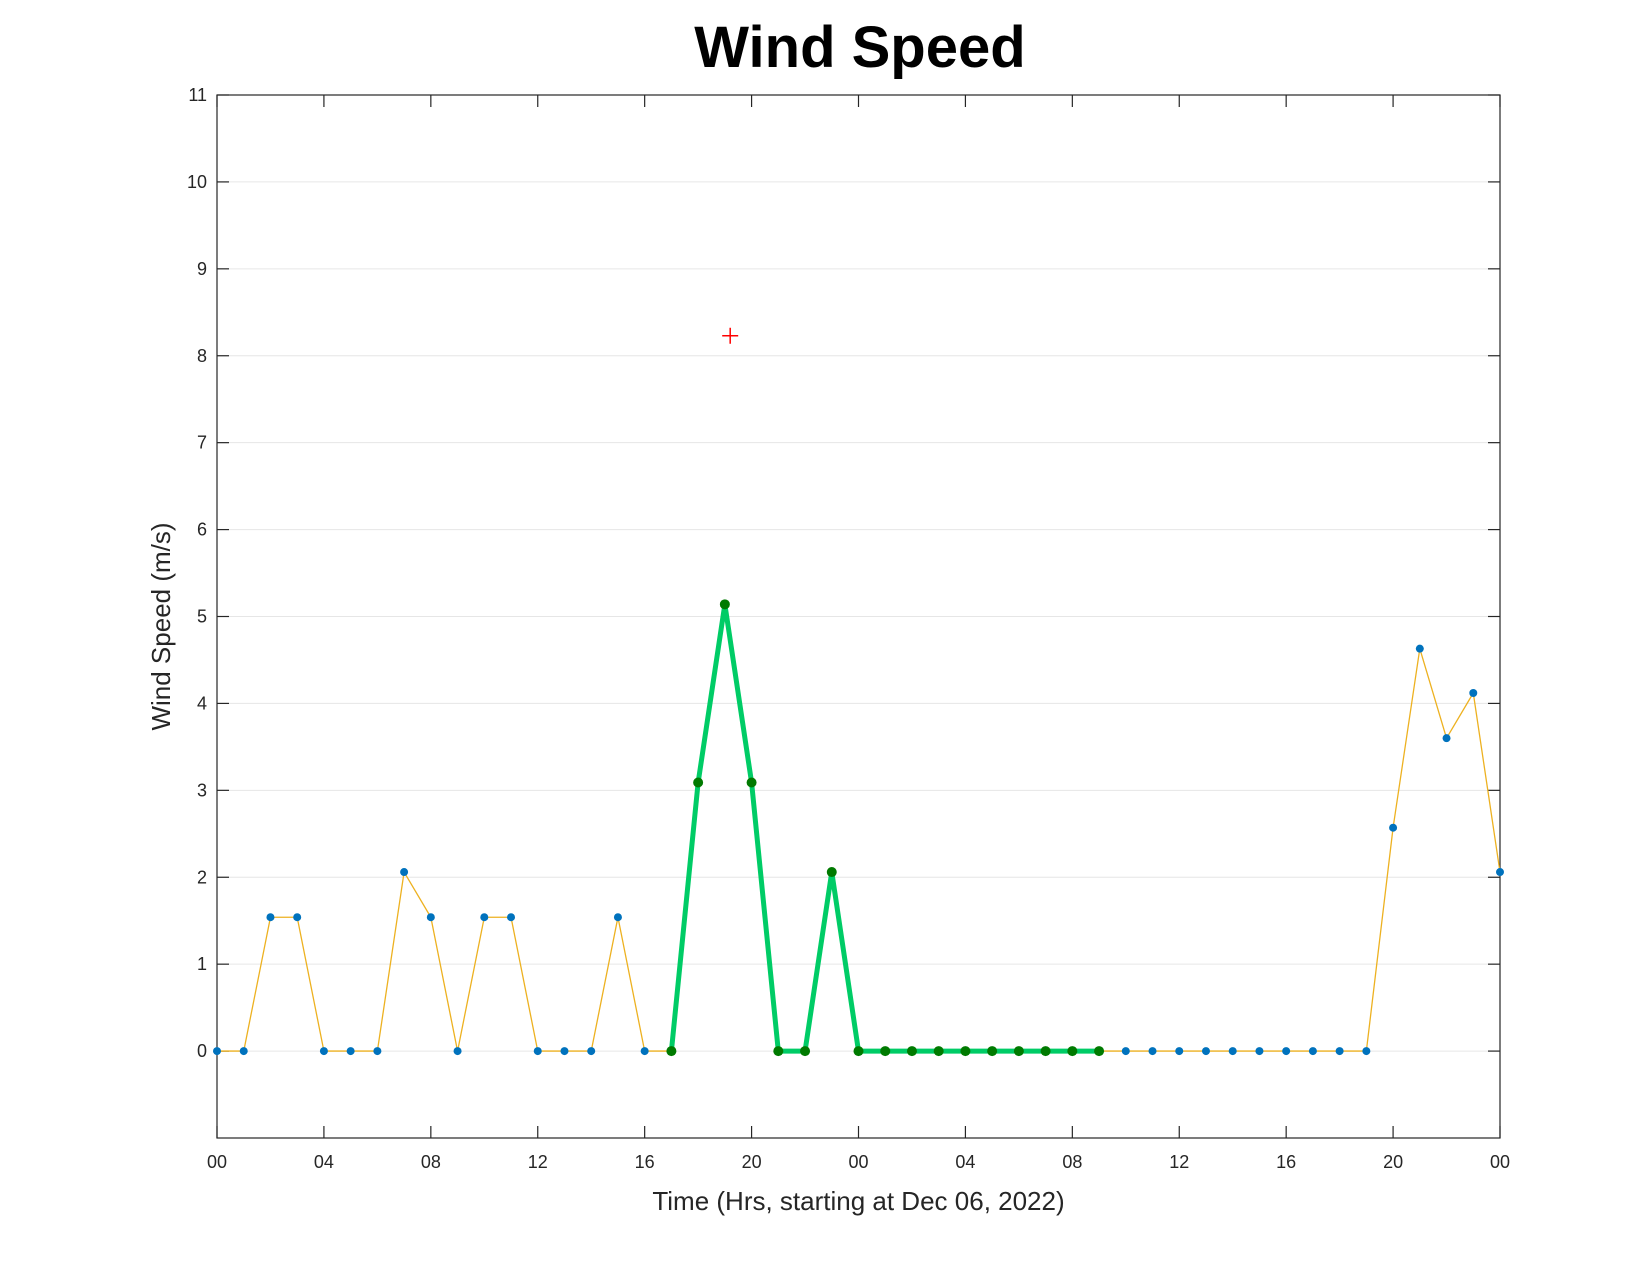  Describe the element at coordinates (161, 626) in the screenshot. I see `y-axis-label: Wind Speed (m/s)` at that location.